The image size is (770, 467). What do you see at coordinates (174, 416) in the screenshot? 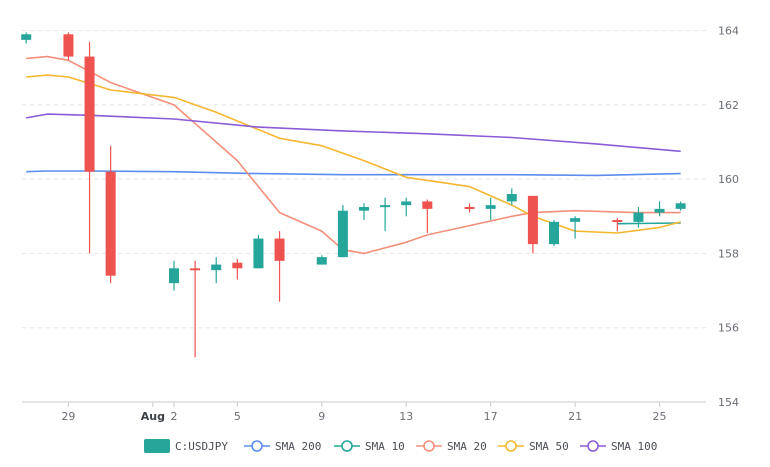
I see `x-tick-label: 2` at bounding box center [174, 416].